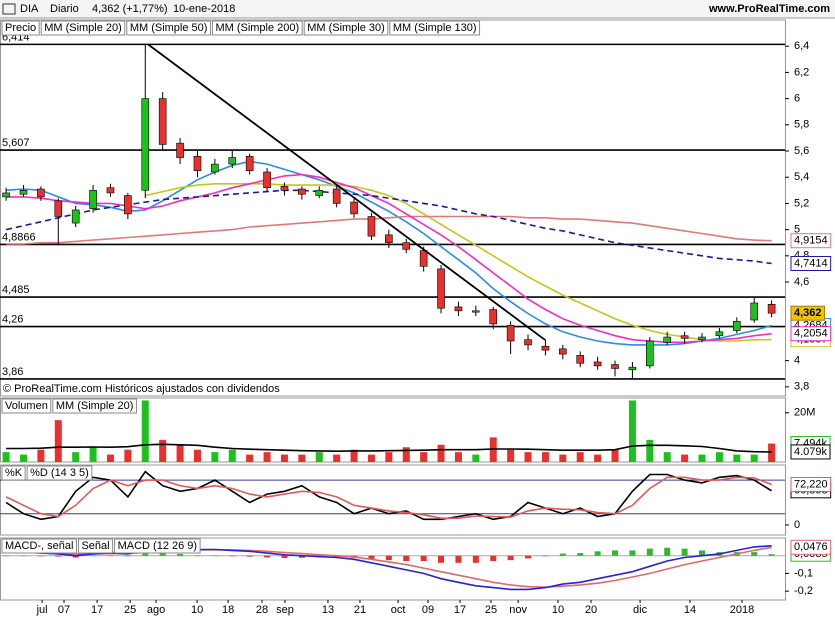 This screenshot has height=620, width=835. I want to click on x-tick-label: sep, so click(285, 610).